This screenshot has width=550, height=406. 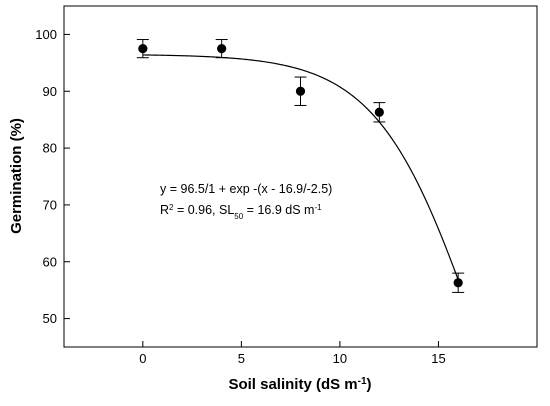 I want to click on y-tick-label: 60, so click(x=50, y=261).